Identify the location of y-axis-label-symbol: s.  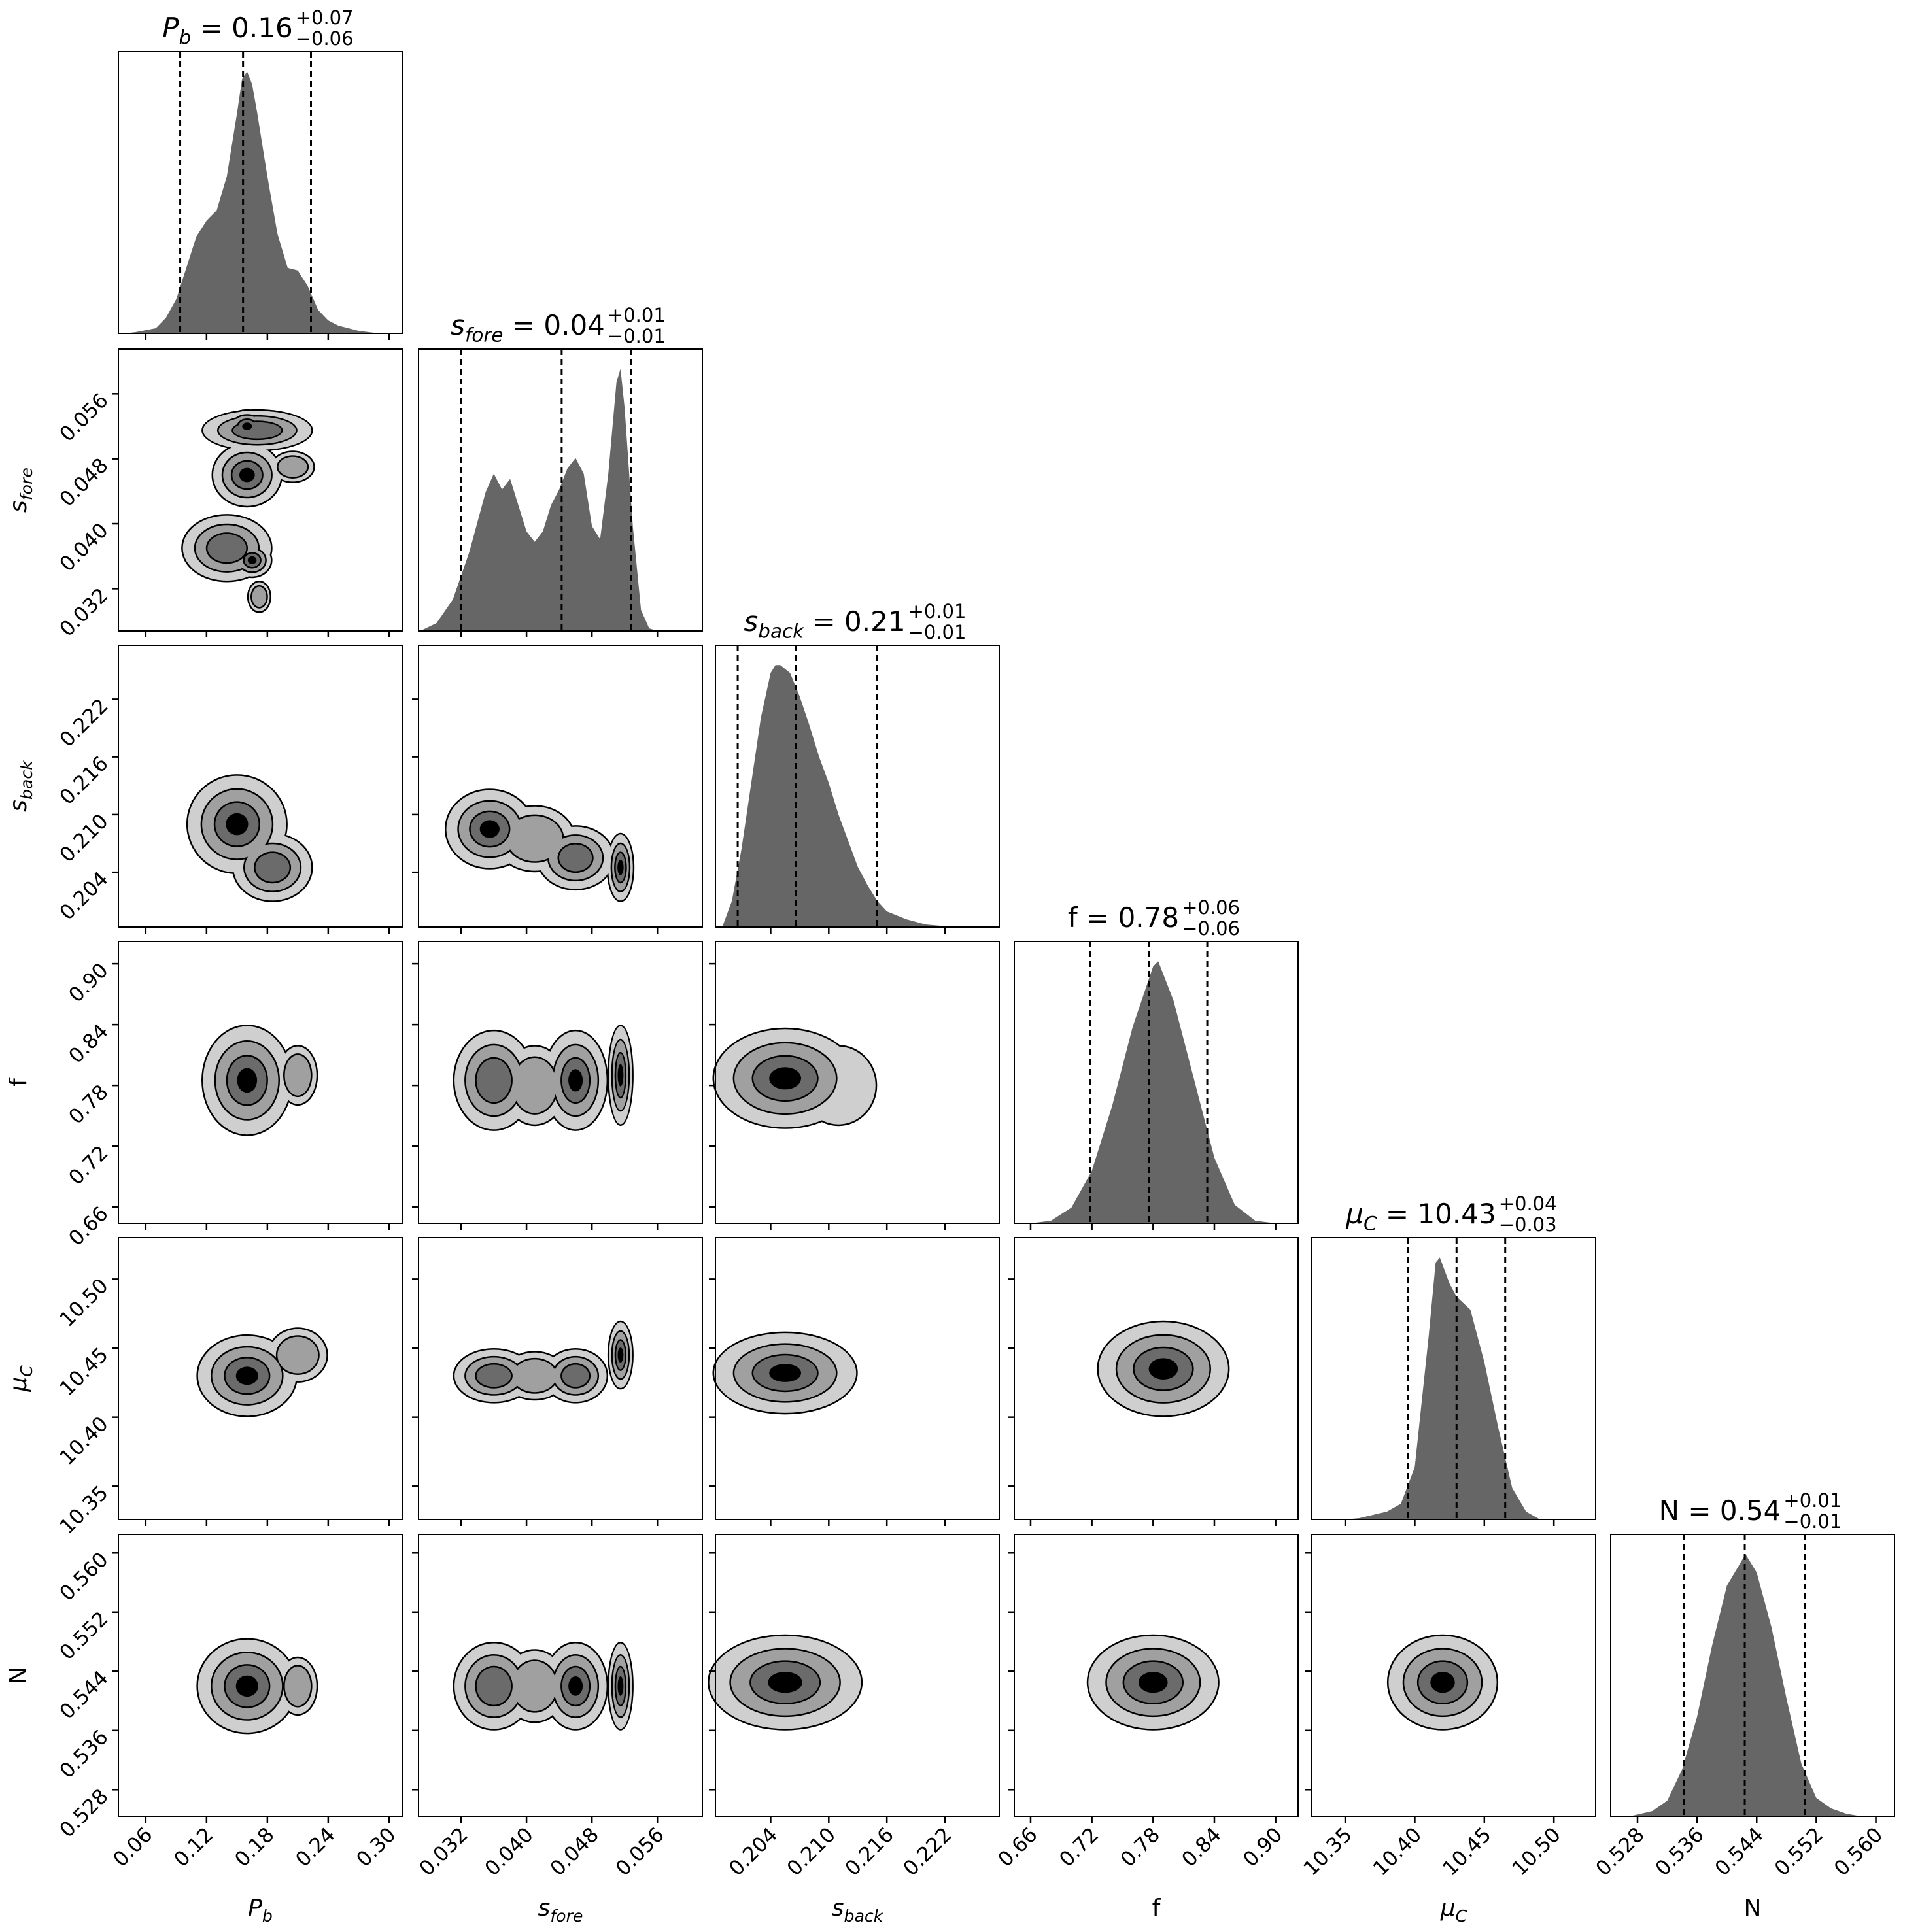
(18, 806).